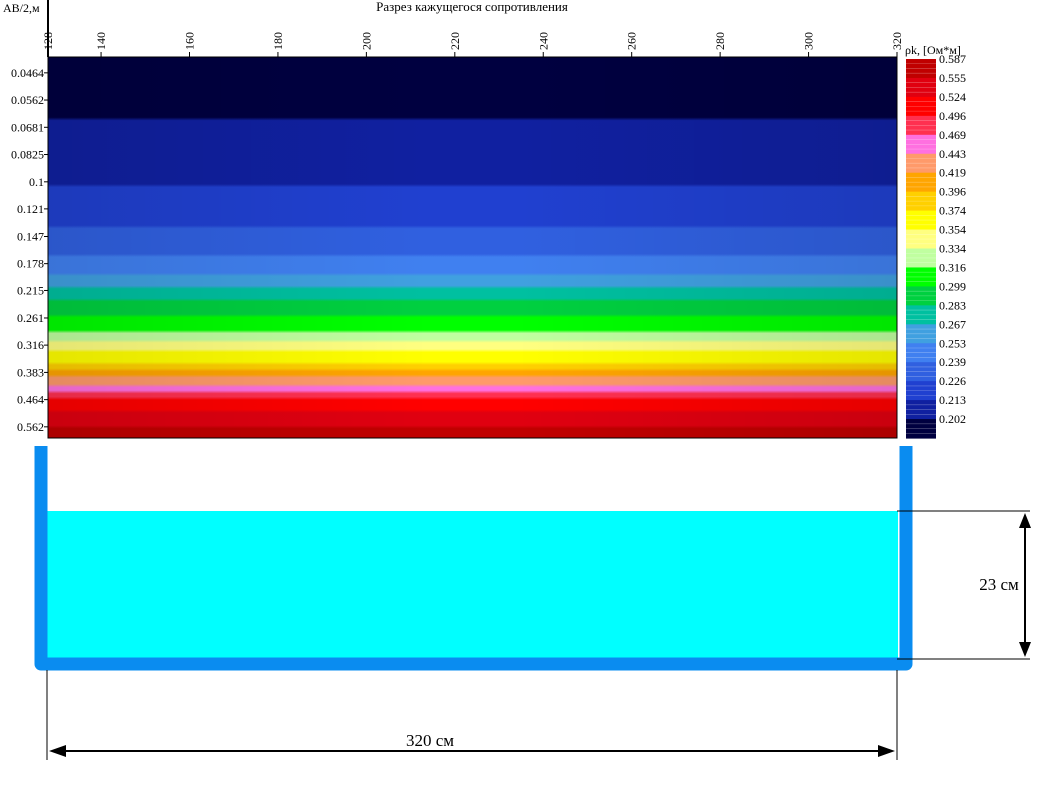 The width and height of the screenshot is (1054, 791). I want to click on colorbar-label: 0.253, so click(952, 343).